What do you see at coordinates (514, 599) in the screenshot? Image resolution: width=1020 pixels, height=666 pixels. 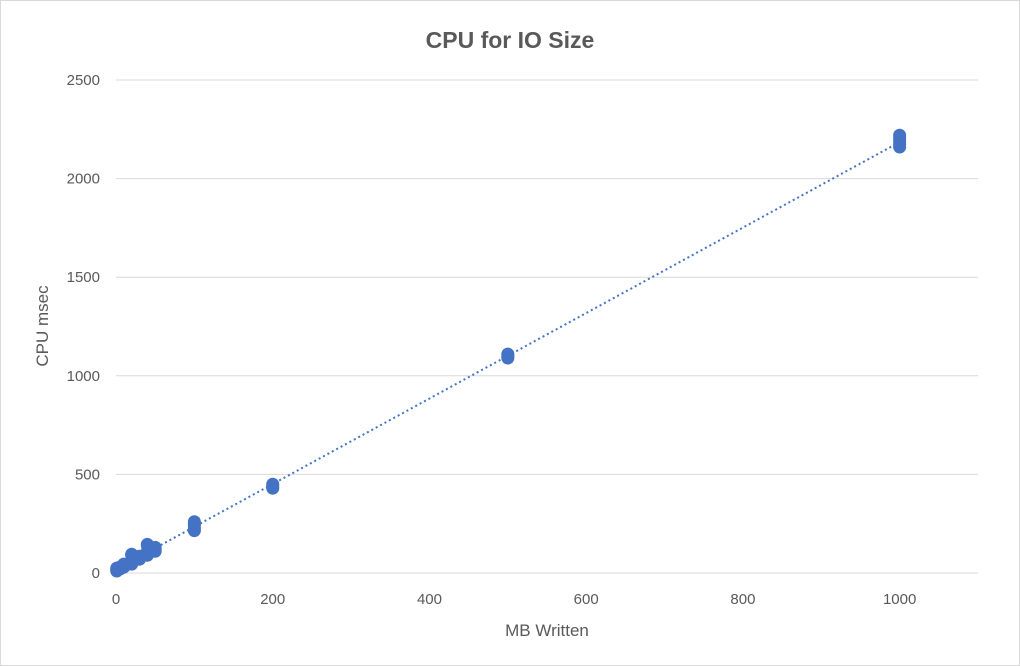 I see `x-axis-ticks: 0 200 400 600 800 1000` at bounding box center [514, 599].